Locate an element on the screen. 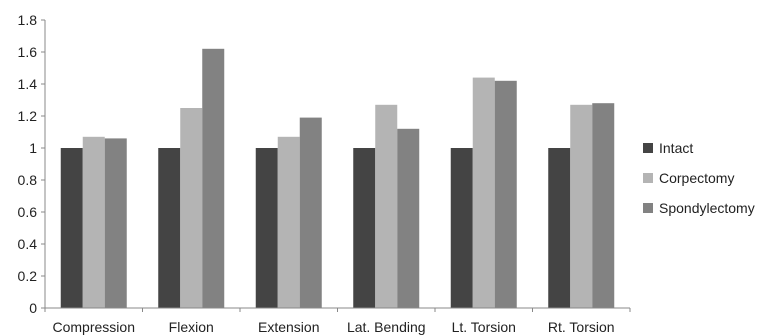 The height and width of the screenshot is (336, 771). legend-swatch-intact is located at coordinates (648, 148).